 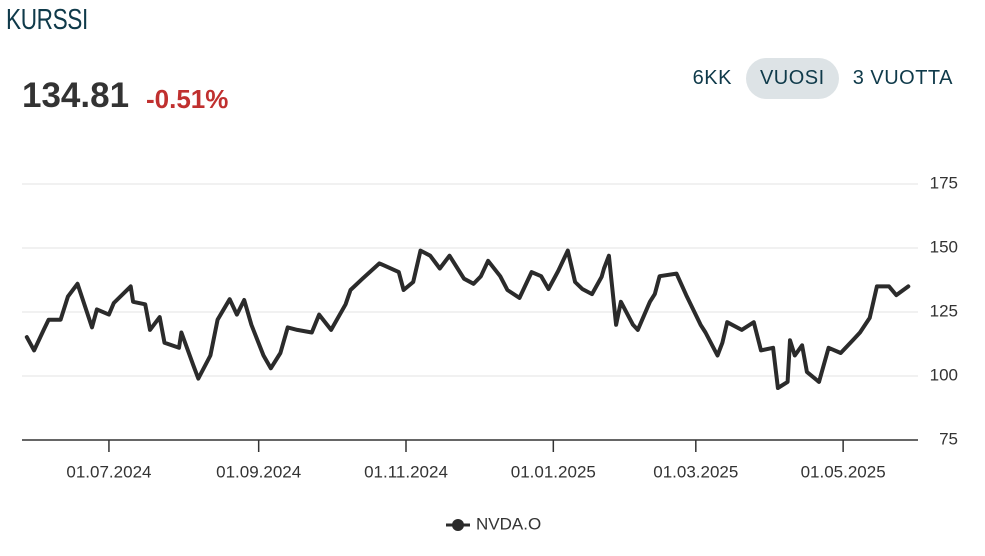 I want to click on range-button: 6KK, so click(x=712, y=78).